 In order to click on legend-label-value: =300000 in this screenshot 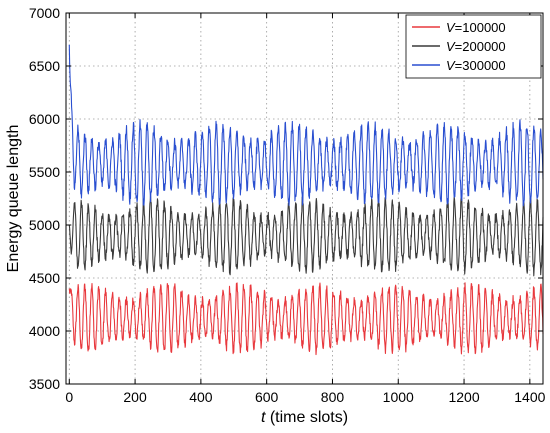, I will do `click(480, 65)`.